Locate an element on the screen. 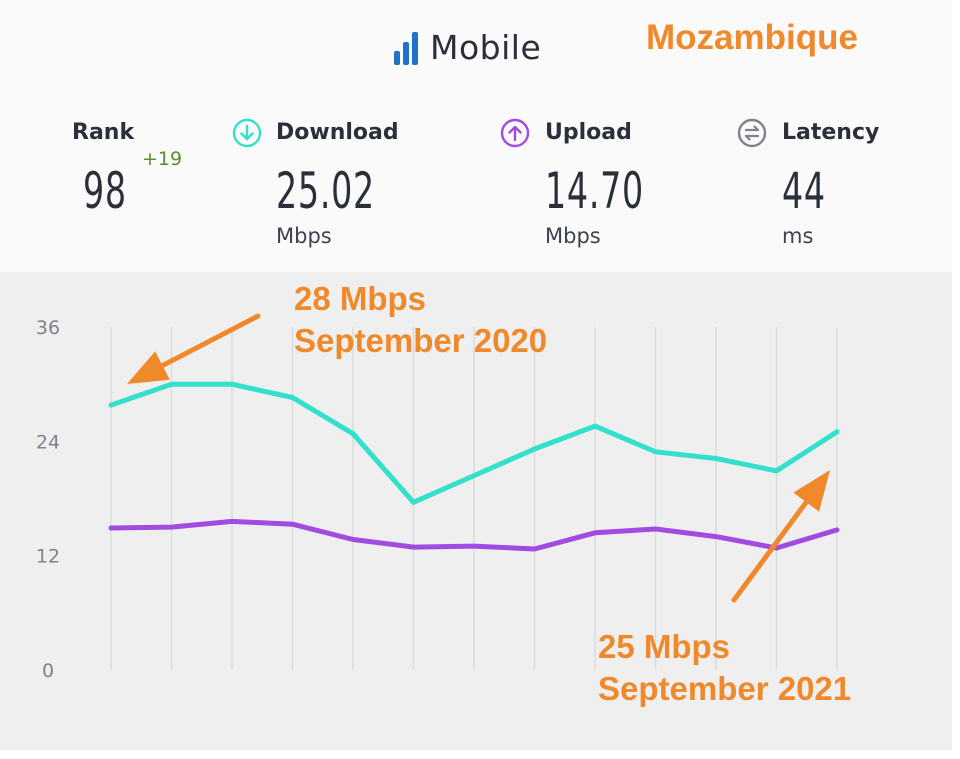 This screenshot has width=960, height=759. annotation-arrow-start-head is located at coordinates (148, 367).